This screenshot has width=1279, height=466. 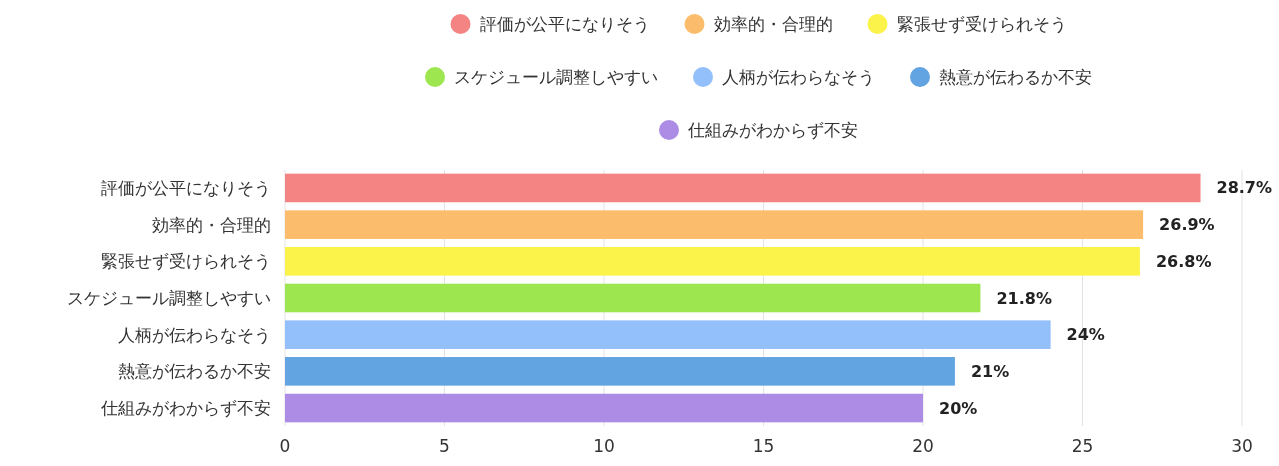 What do you see at coordinates (444, 446) in the screenshot?
I see `x-tick-label: 5` at bounding box center [444, 446].